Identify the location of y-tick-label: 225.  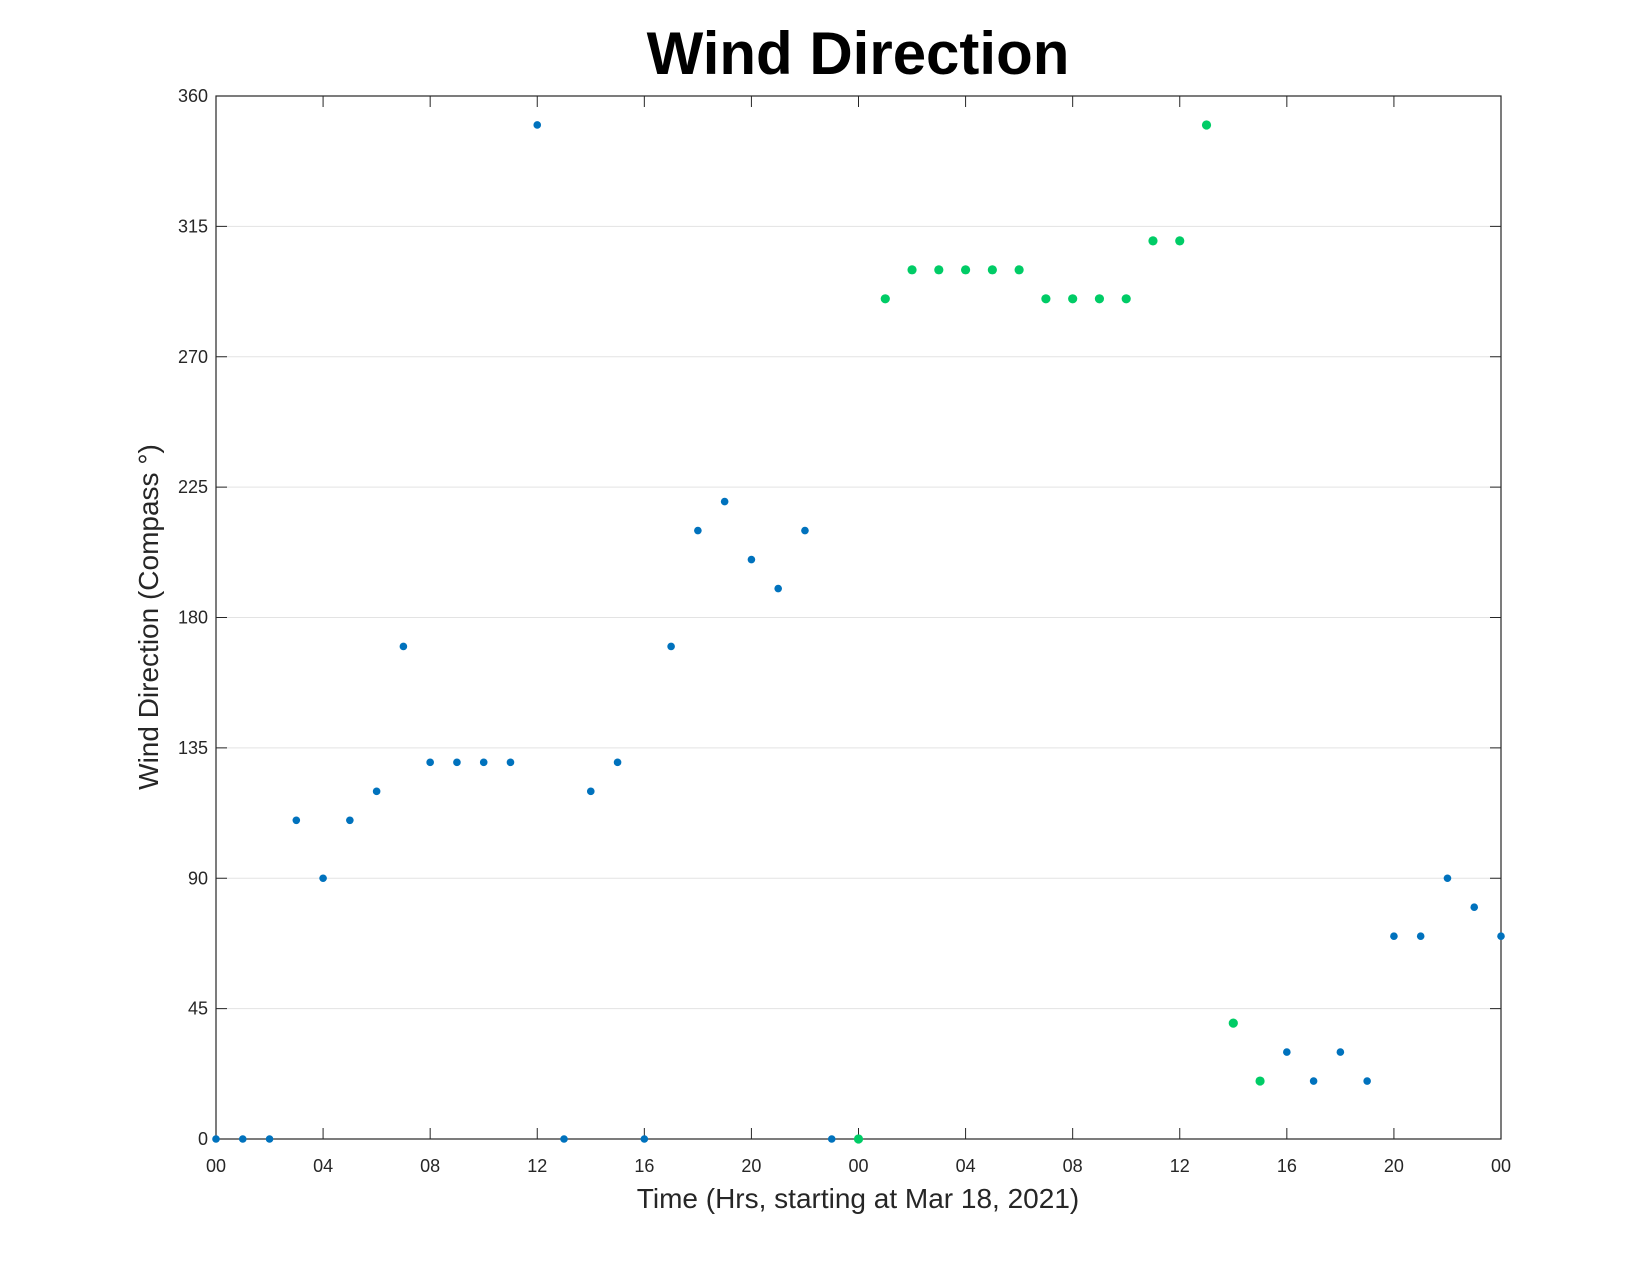
(193, 487).